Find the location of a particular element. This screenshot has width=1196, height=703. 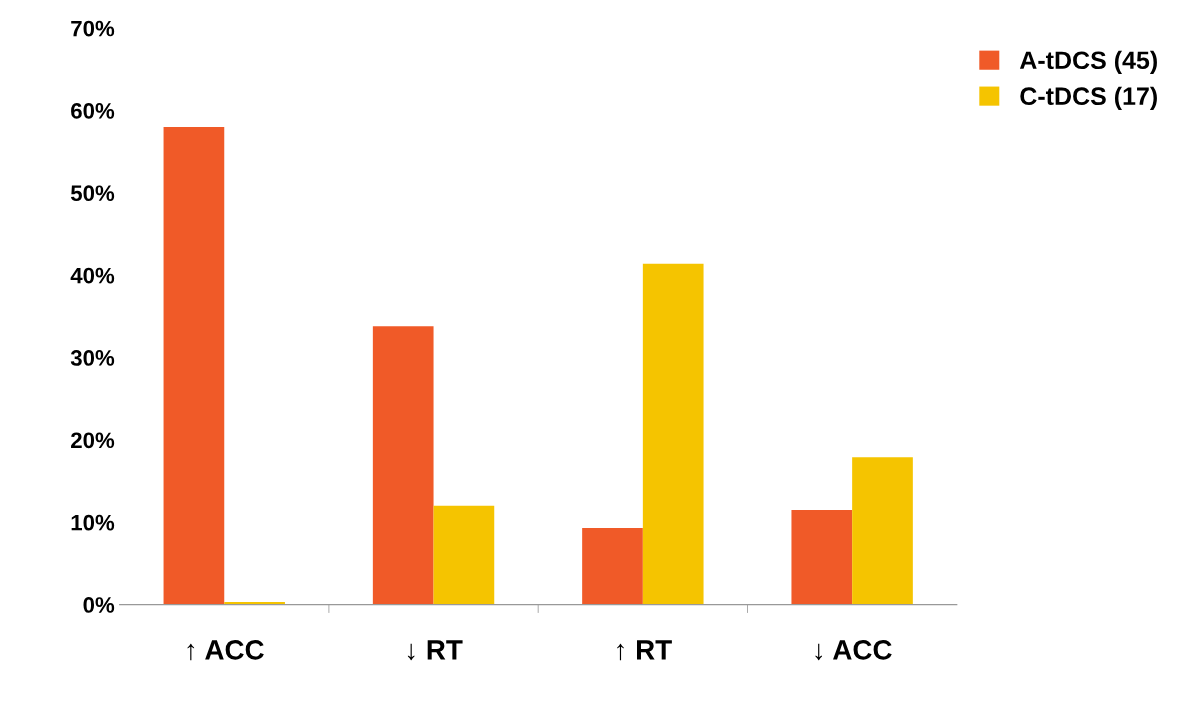

y-tick-label: 30% is located at coordinates (92, 358).